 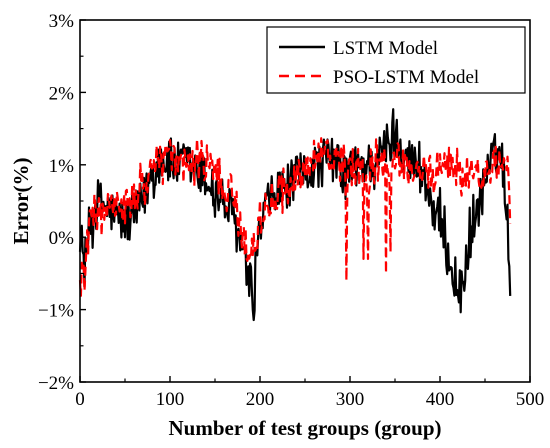 I want to click on legend-label-pso-lstm: PSO-LSTM Model, so click(x=406, y=77).